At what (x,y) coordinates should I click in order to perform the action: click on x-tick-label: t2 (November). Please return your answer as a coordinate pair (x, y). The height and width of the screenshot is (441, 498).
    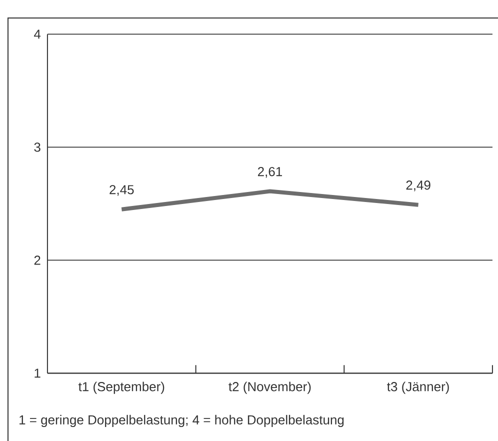
    Looking at the image, I should click on (269, 388).